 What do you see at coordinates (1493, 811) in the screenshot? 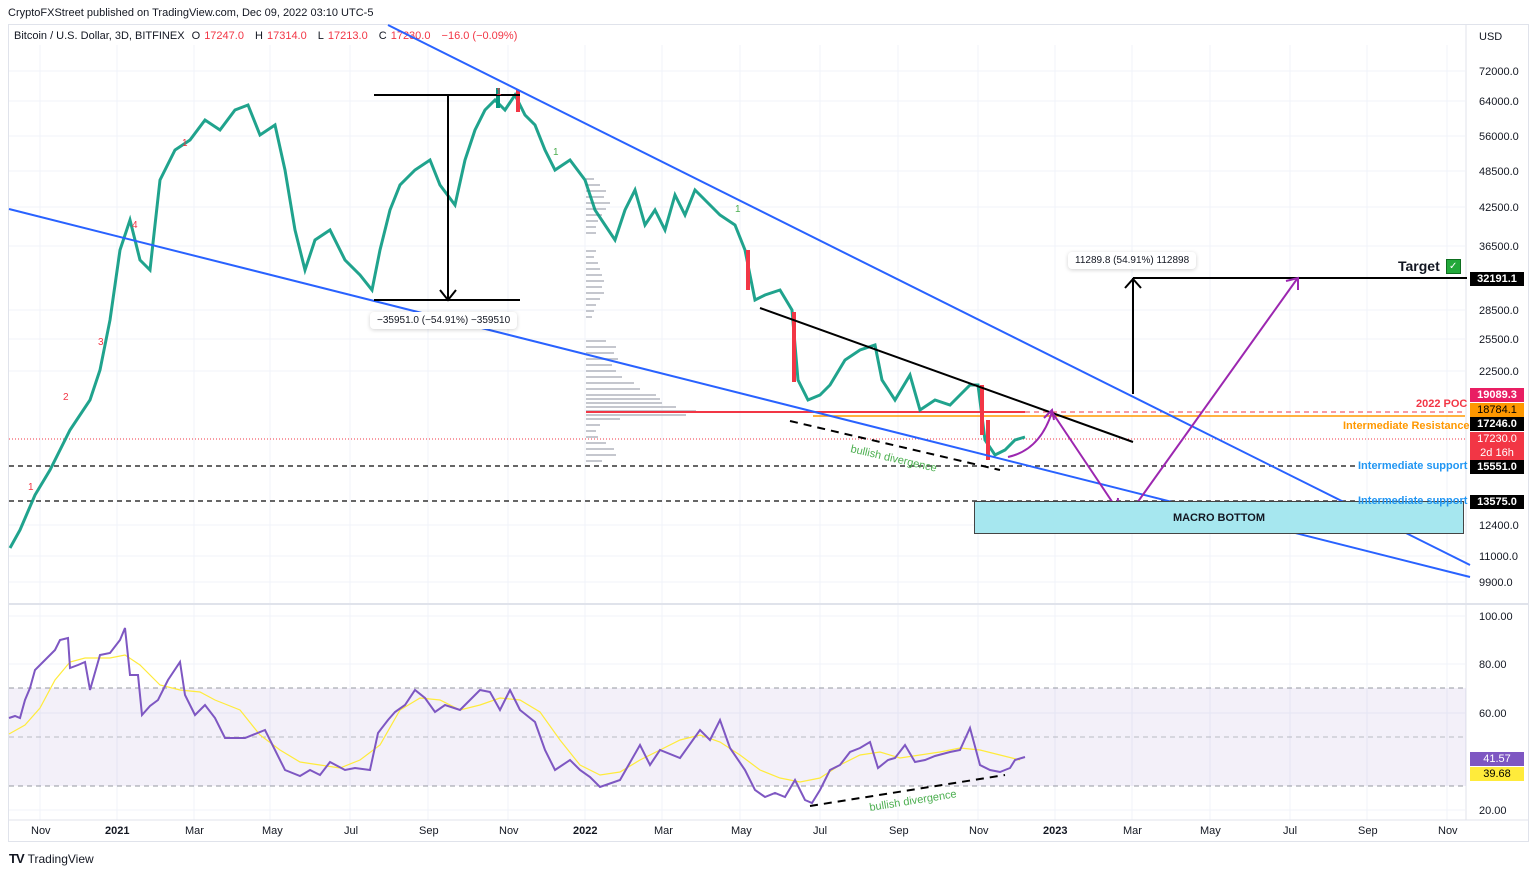
I see `svg-text: 20.00` at bounding box center [1493, 811].